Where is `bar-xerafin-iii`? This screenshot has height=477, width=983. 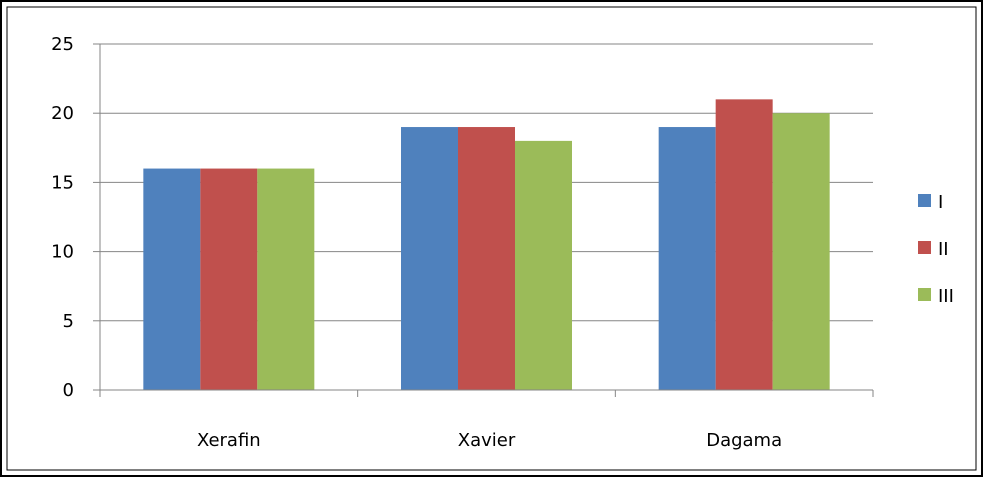 bar-xerafin-iii is located at coordinates (286, 279).